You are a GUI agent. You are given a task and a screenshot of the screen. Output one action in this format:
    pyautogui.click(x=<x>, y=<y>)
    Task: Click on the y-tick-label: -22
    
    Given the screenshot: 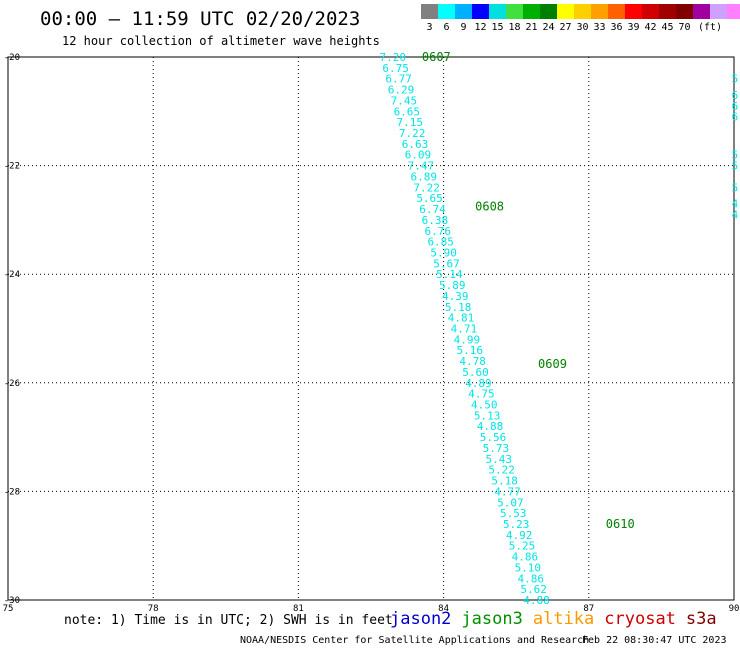 What is the action you would take?
    pyautogui.click(x=12, y=167)
    